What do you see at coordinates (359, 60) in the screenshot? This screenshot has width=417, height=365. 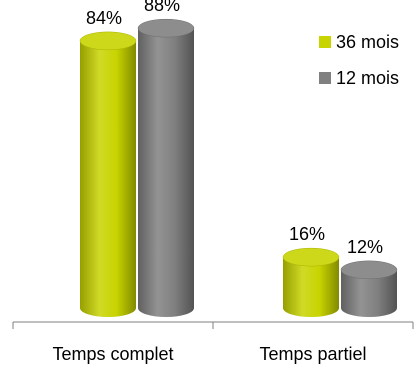 I see `legend: 36 mois 12 mois` at bounding box center [359, 60].